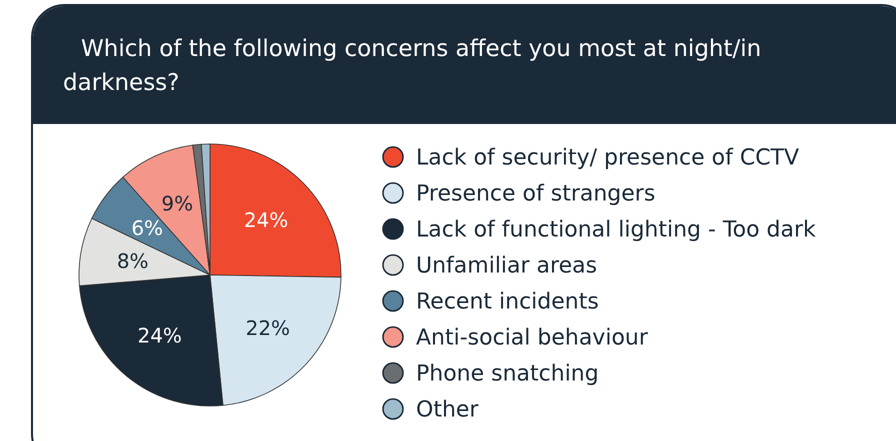 This screenshot has width=896, height=441. Describe the element at coordinates (448, 410) in the screenshot. I see `legend-label: Other` at that location.